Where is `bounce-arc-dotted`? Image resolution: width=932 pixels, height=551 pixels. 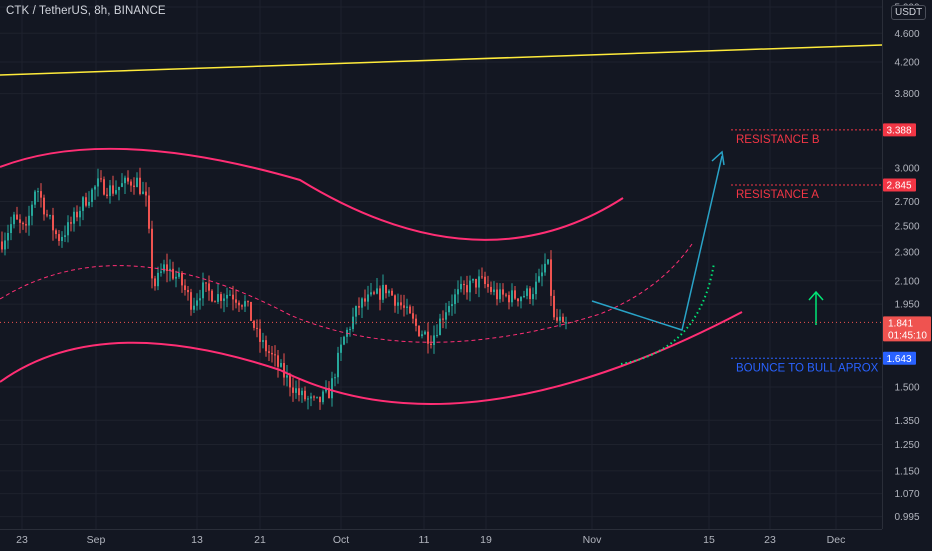 bounce-arc-dotted is located at coordinates (667, 313).